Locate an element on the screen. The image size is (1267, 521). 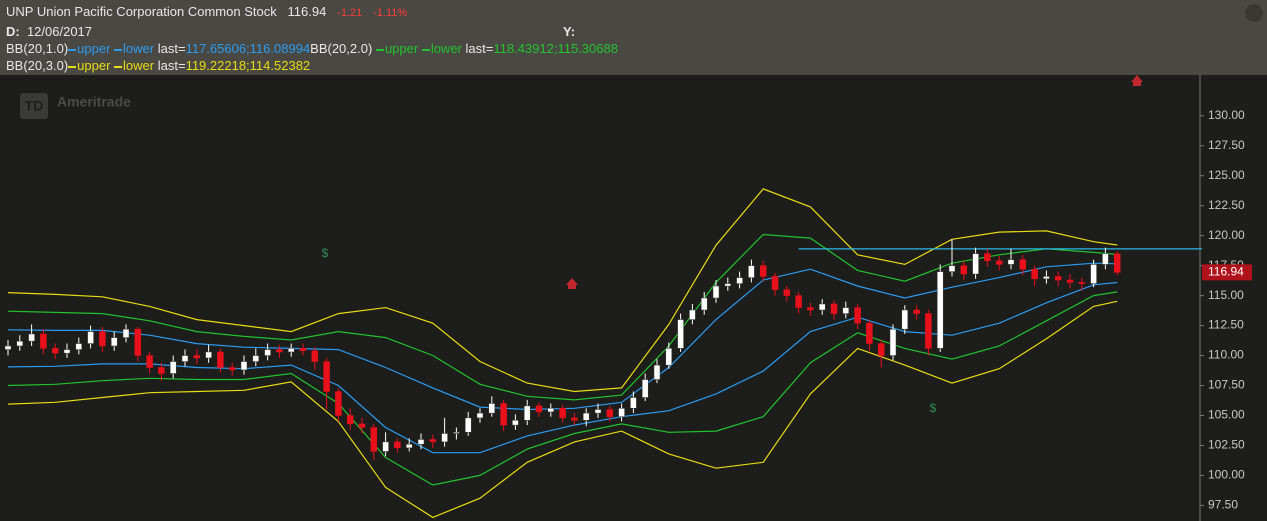
y-tick-label: 97.50 is located at coordinates (1223, 505).